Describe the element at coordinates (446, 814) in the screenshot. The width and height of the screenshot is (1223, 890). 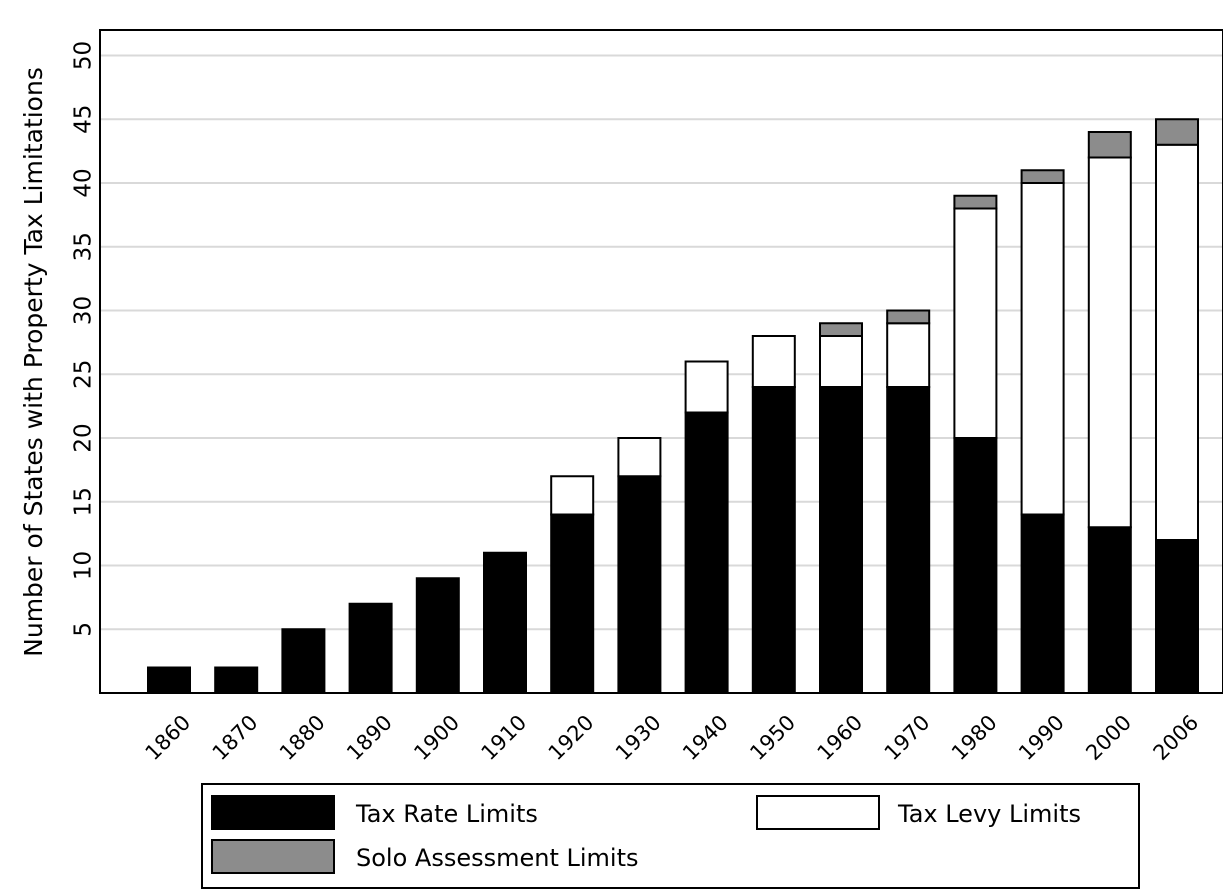
I see `legend-tax-rate-label: Tax Rate Limits` at that location.